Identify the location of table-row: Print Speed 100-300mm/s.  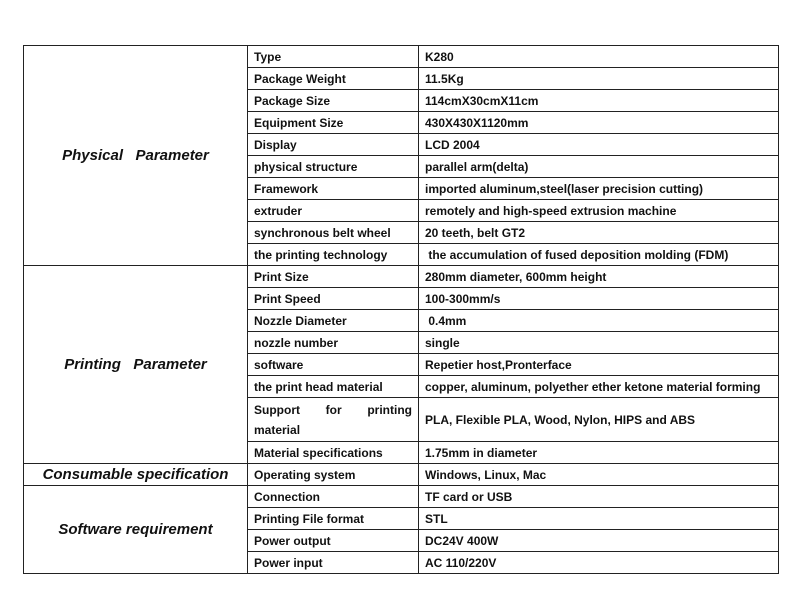
(401, 298).